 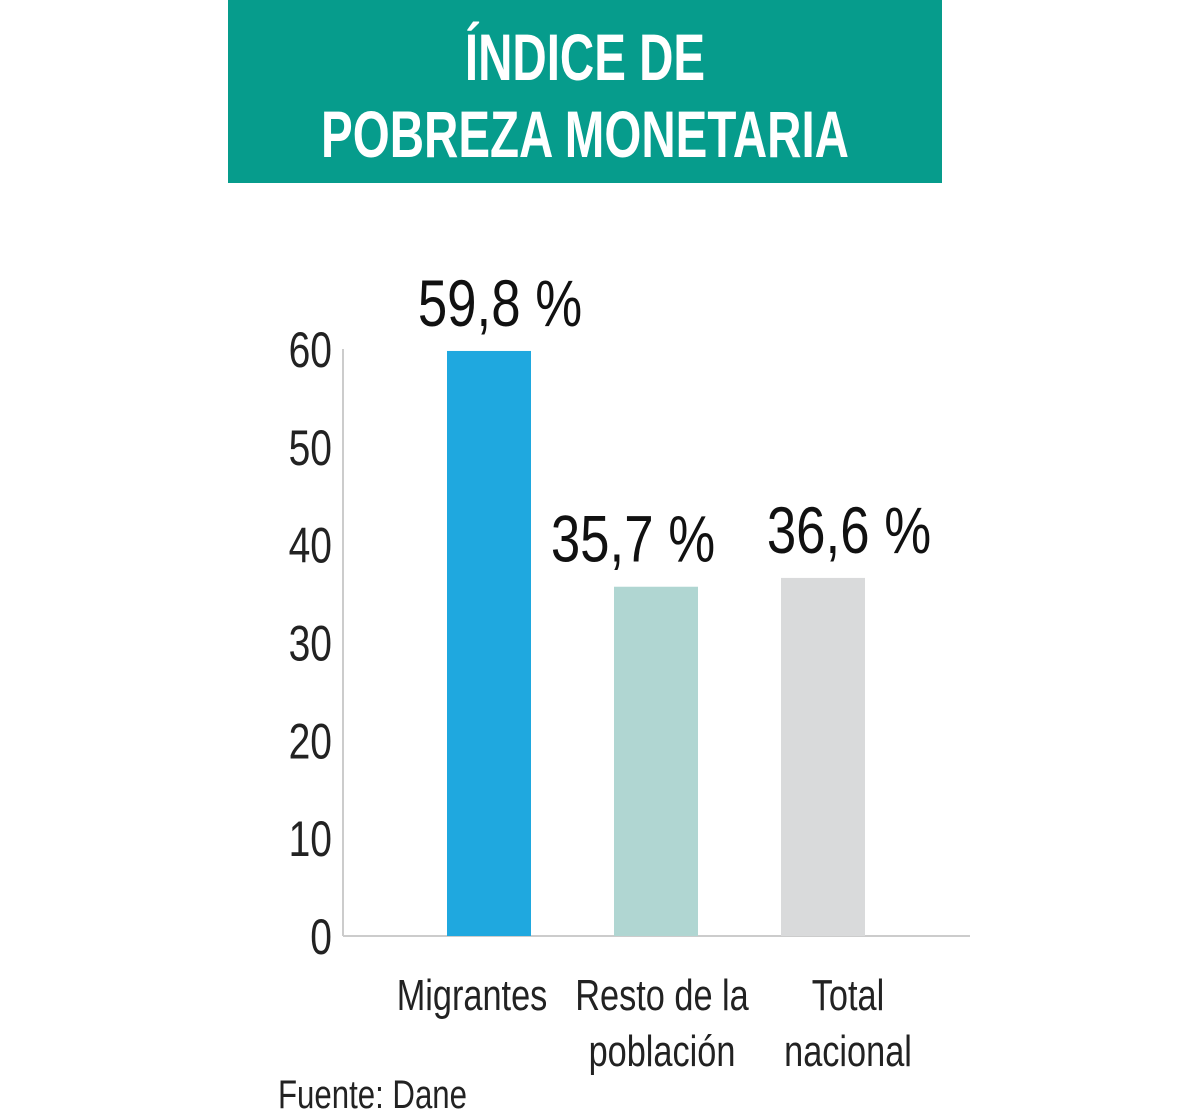 I want to click on x-tick-label: Resto de la, so click(x=662, y=995).